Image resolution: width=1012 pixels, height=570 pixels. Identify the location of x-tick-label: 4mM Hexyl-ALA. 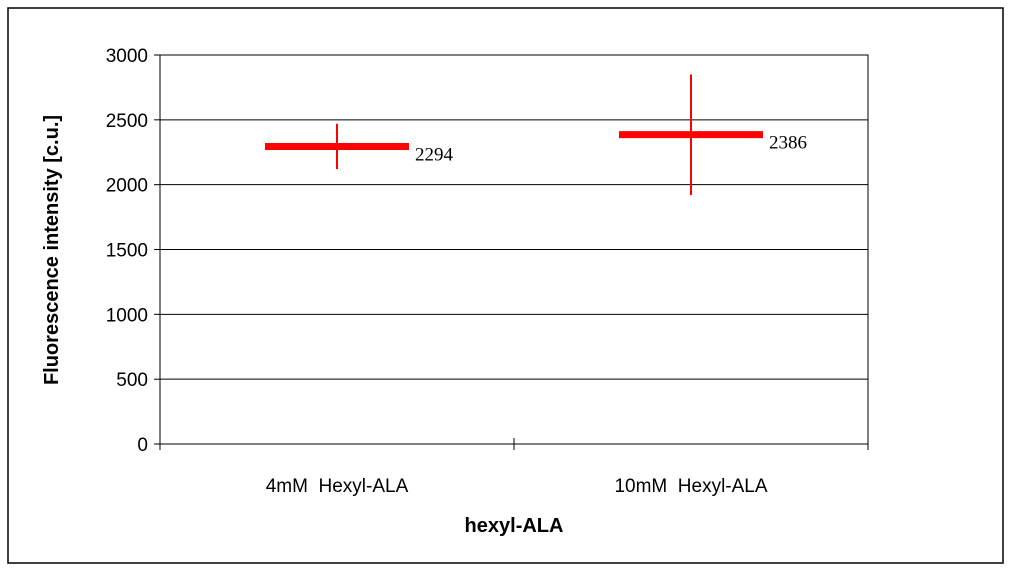
(337, 486).